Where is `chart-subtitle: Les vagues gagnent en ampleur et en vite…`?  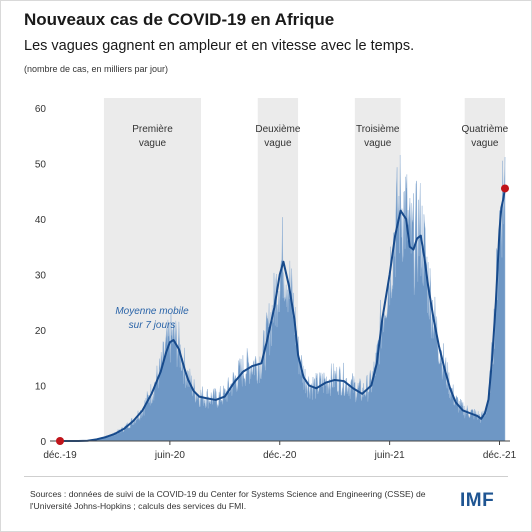
chart-subtitle: Les vagues gagnent en ampleur et en vite… is located at coordinates (219, 46).